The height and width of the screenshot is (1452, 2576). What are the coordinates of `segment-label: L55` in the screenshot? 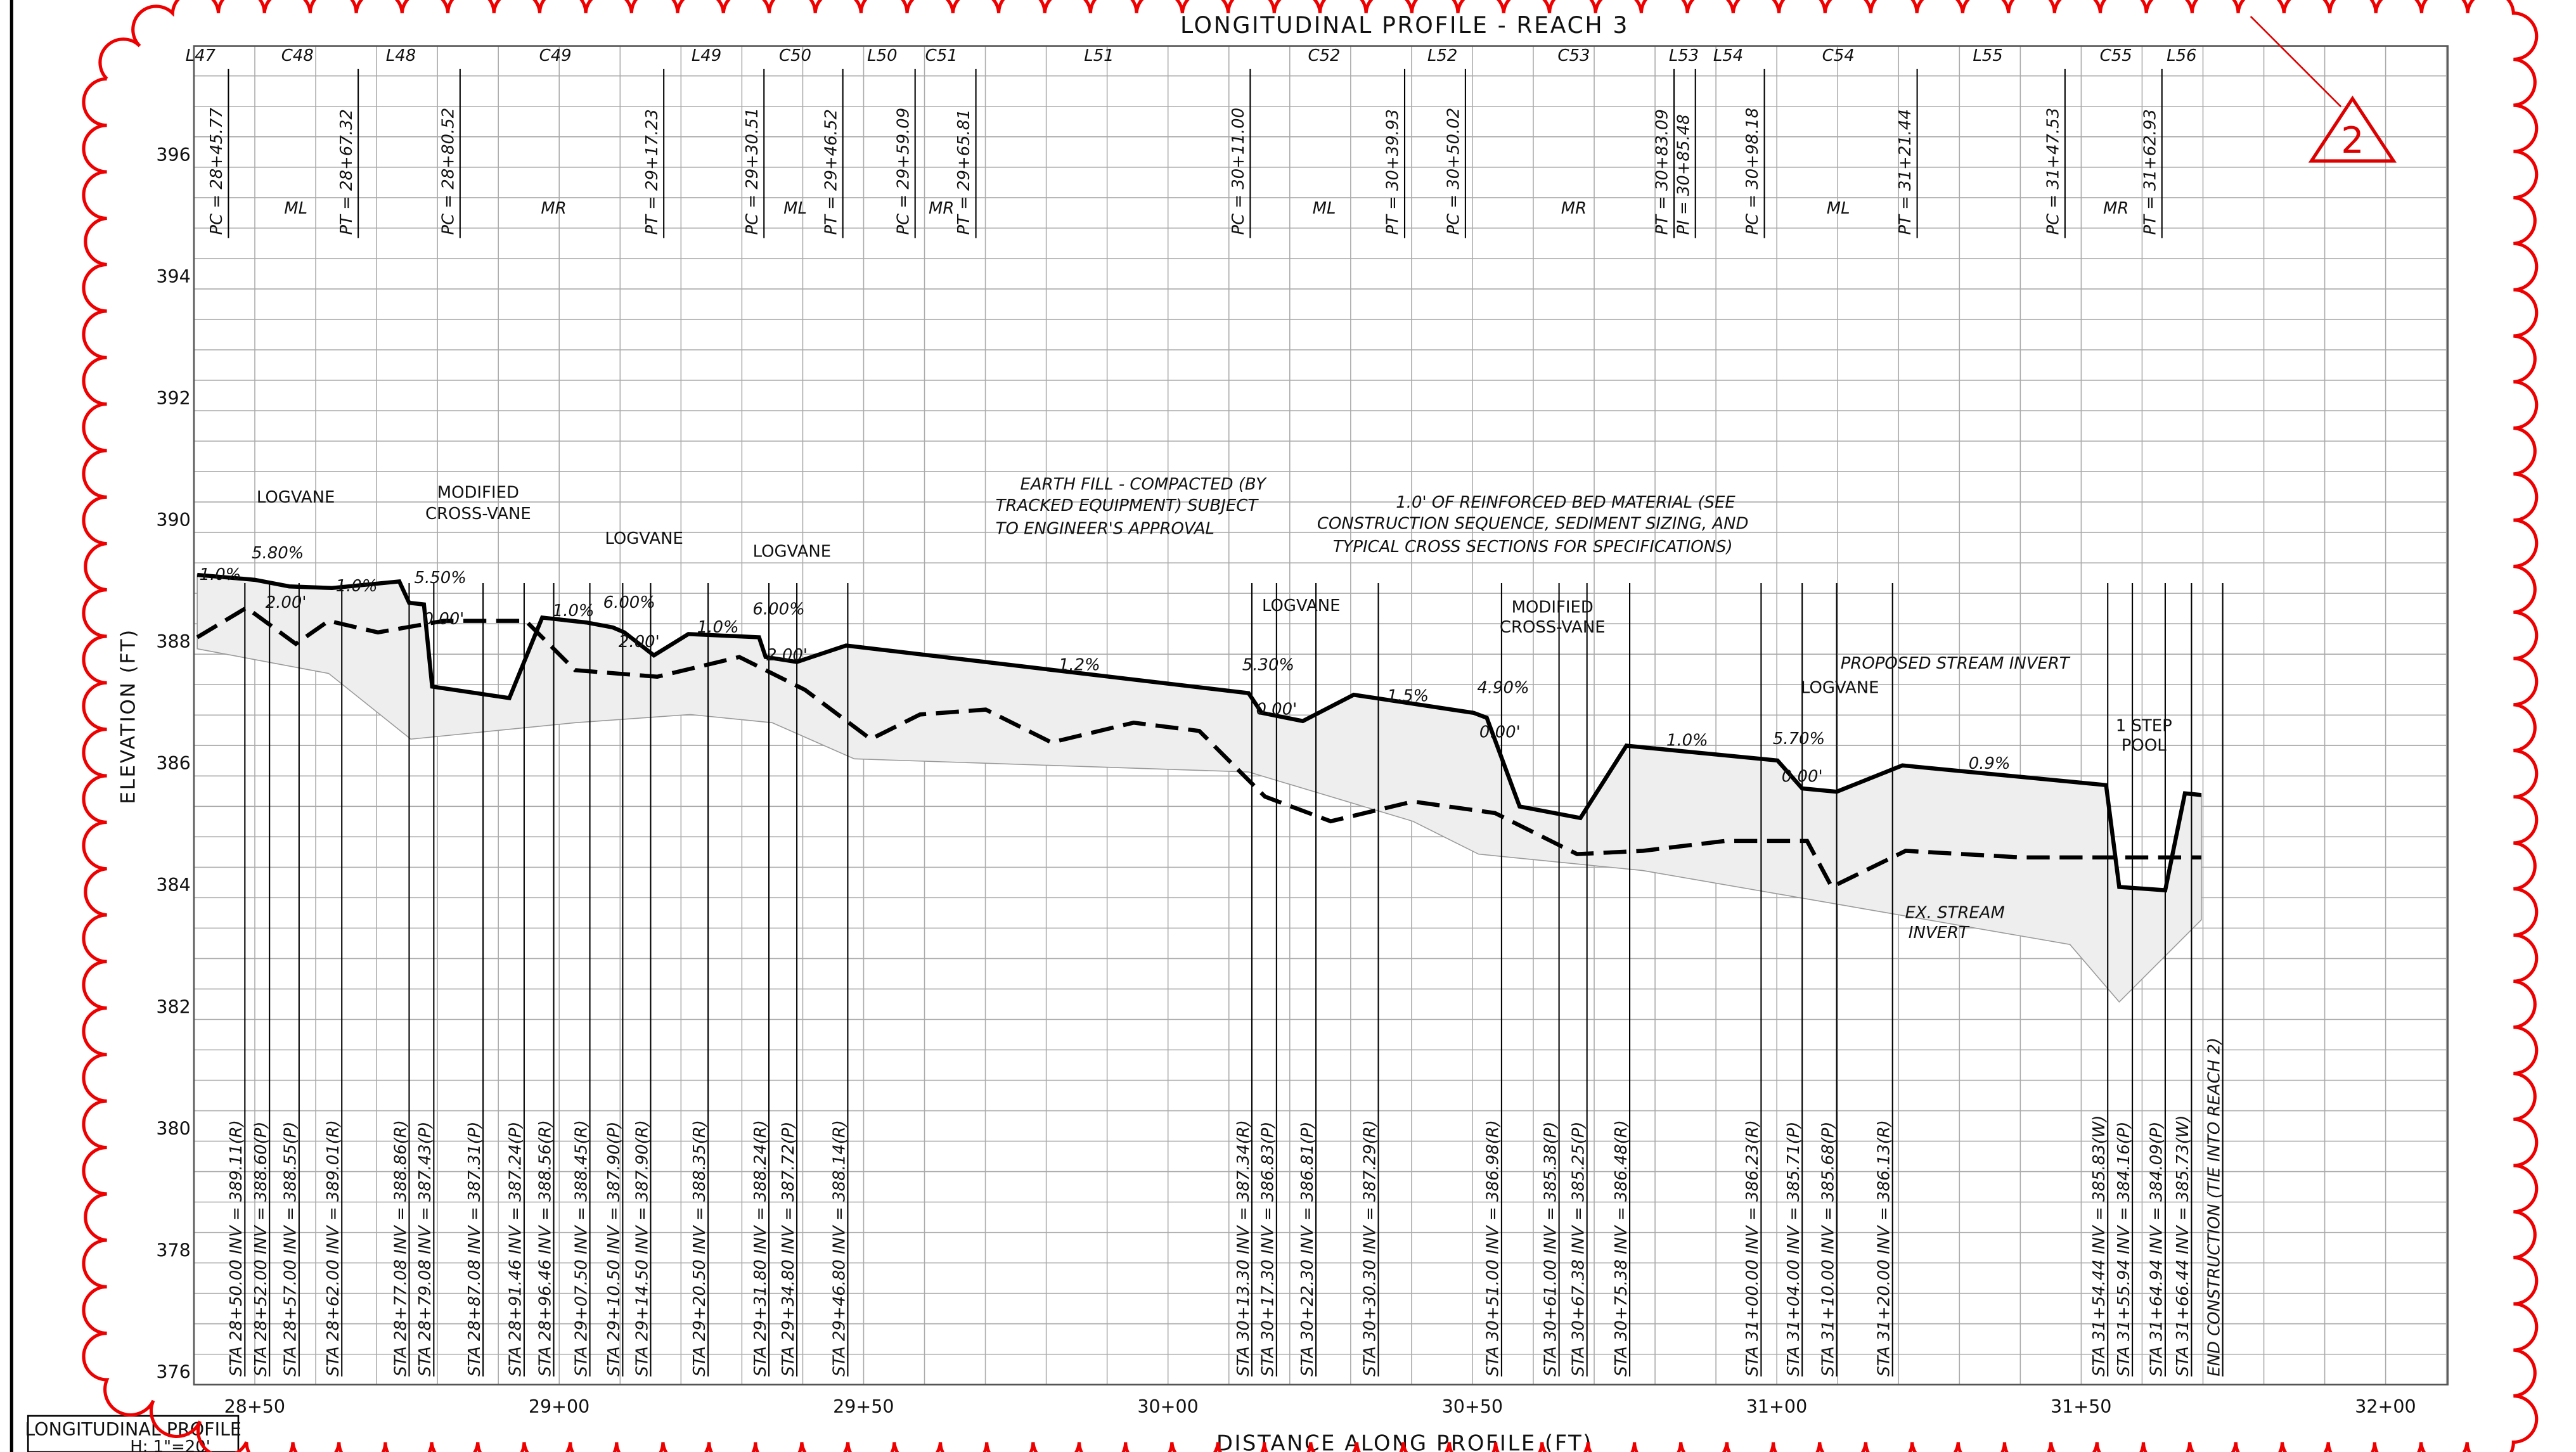 It's located at (1988, 55).